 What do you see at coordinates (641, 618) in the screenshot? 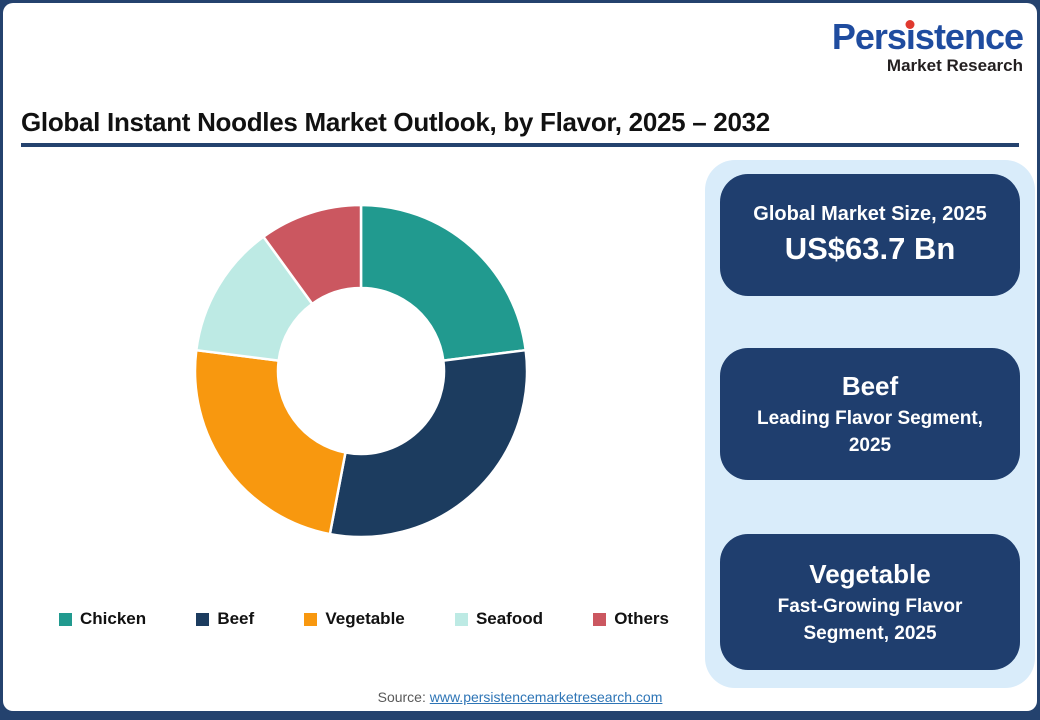
I see `legend-label: Others` at bounding box center [641, 618].